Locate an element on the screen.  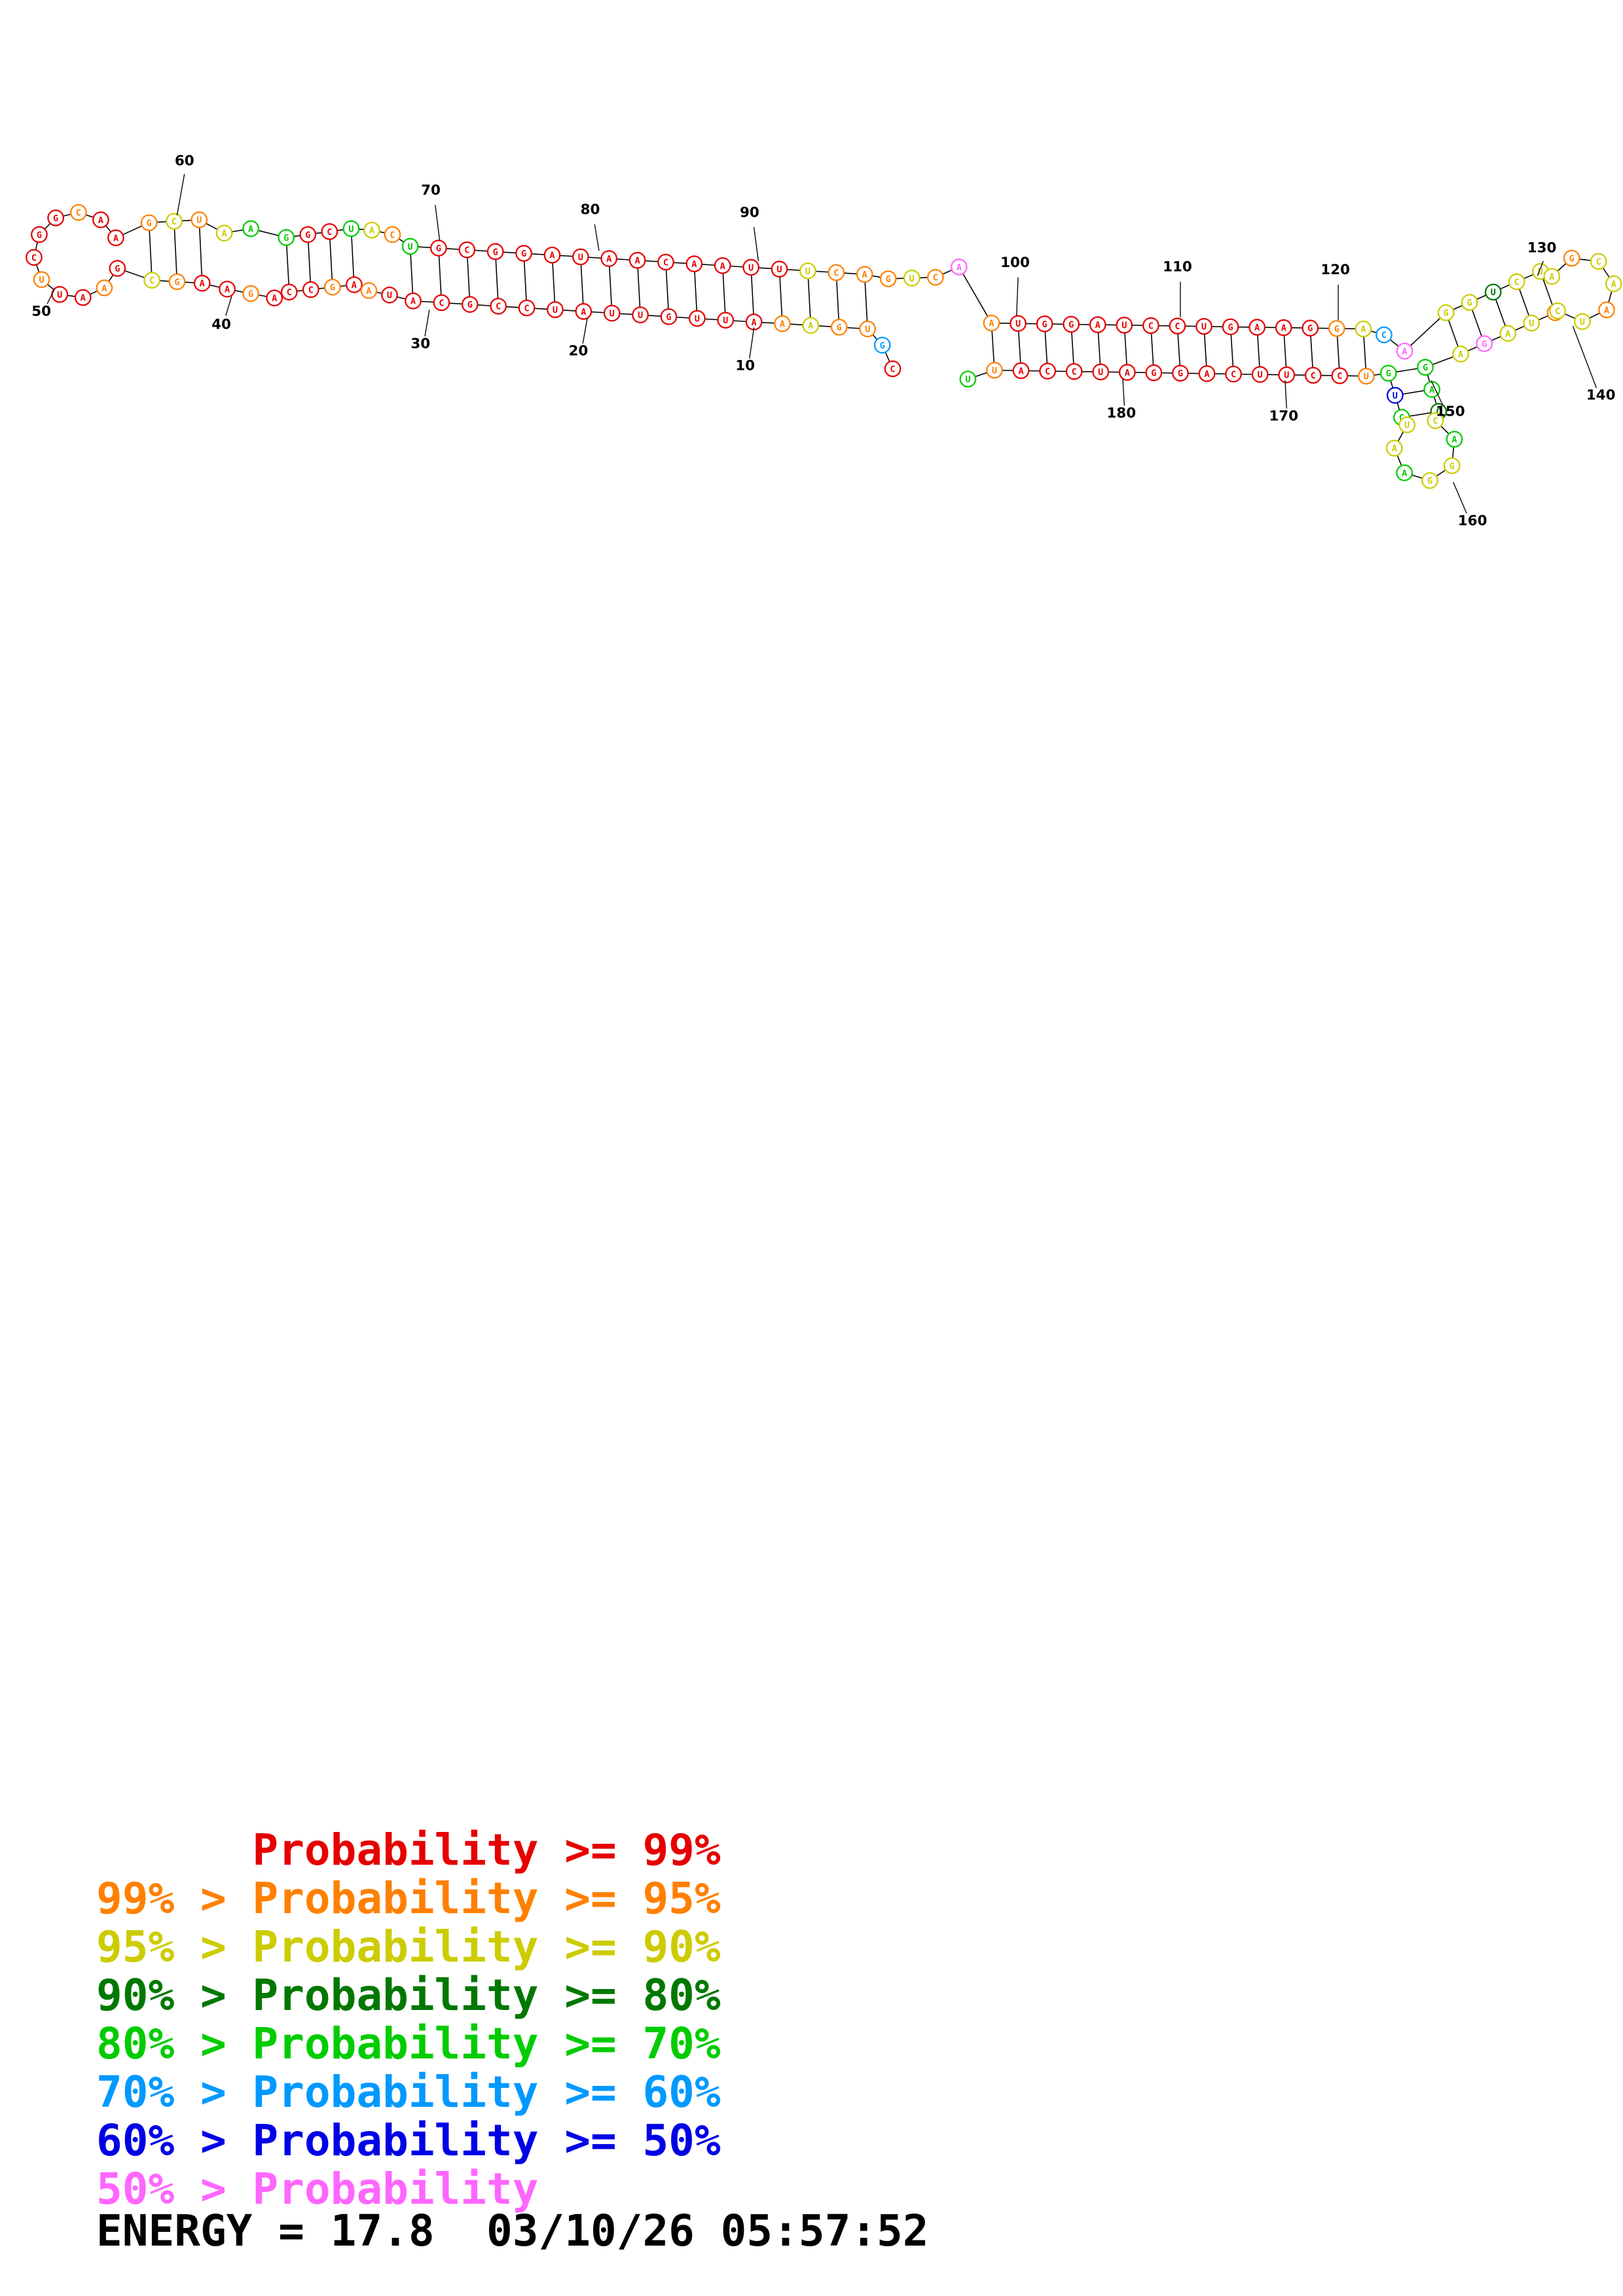
position-label: 70 is located at coordinates (431, 190).